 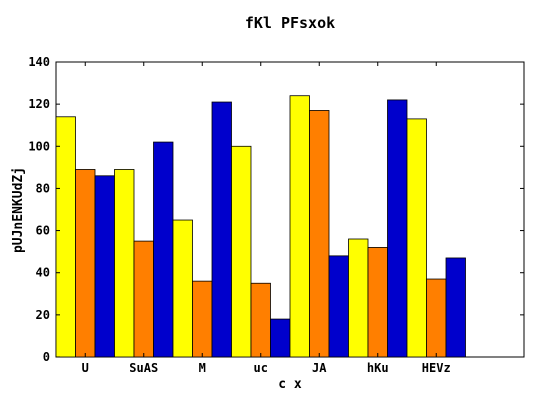 What do you see at coordinates (43, 188) in the screenshot?
I see `y-tick-label: 80` at bounding box center [43, 188].